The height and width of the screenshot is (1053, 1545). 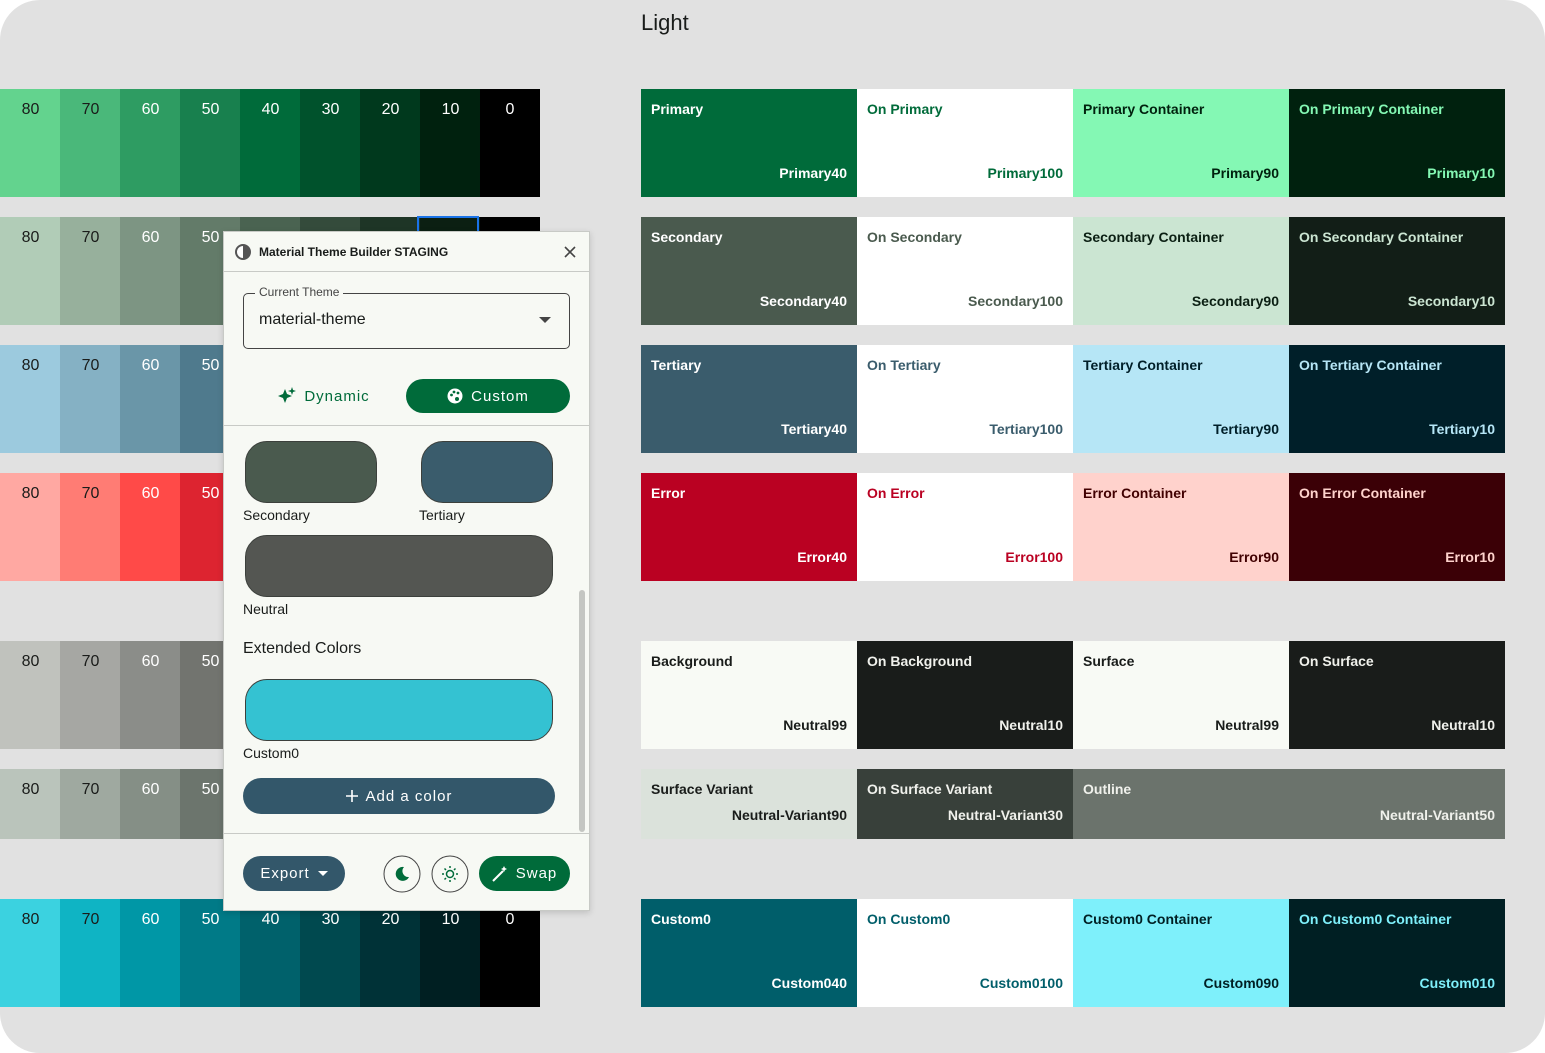 What do you see at coordinates (1144, 109) in the screenshot?
I see `role-name: Primary Container` at bounding box center [1144, 109].